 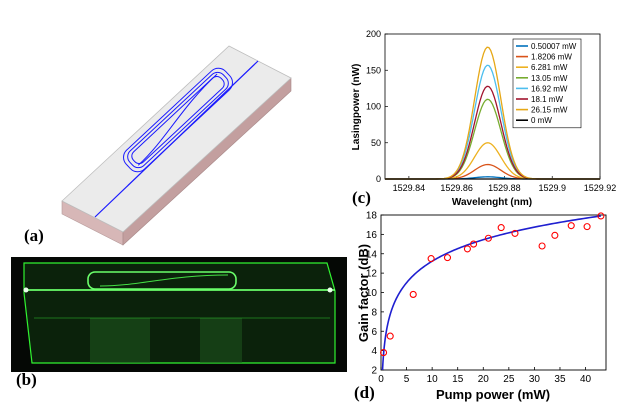 I want to click on glow-ring-crossing, so click(x=164, y=280).